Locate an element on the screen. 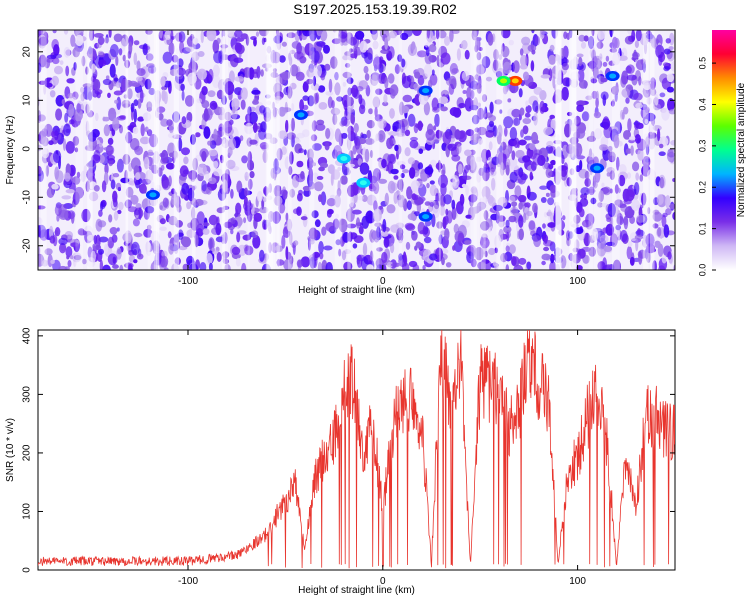 The height and width of the screenshot is (600, 750). heatmap-hotspot-core is located at coordinates (153, 195).